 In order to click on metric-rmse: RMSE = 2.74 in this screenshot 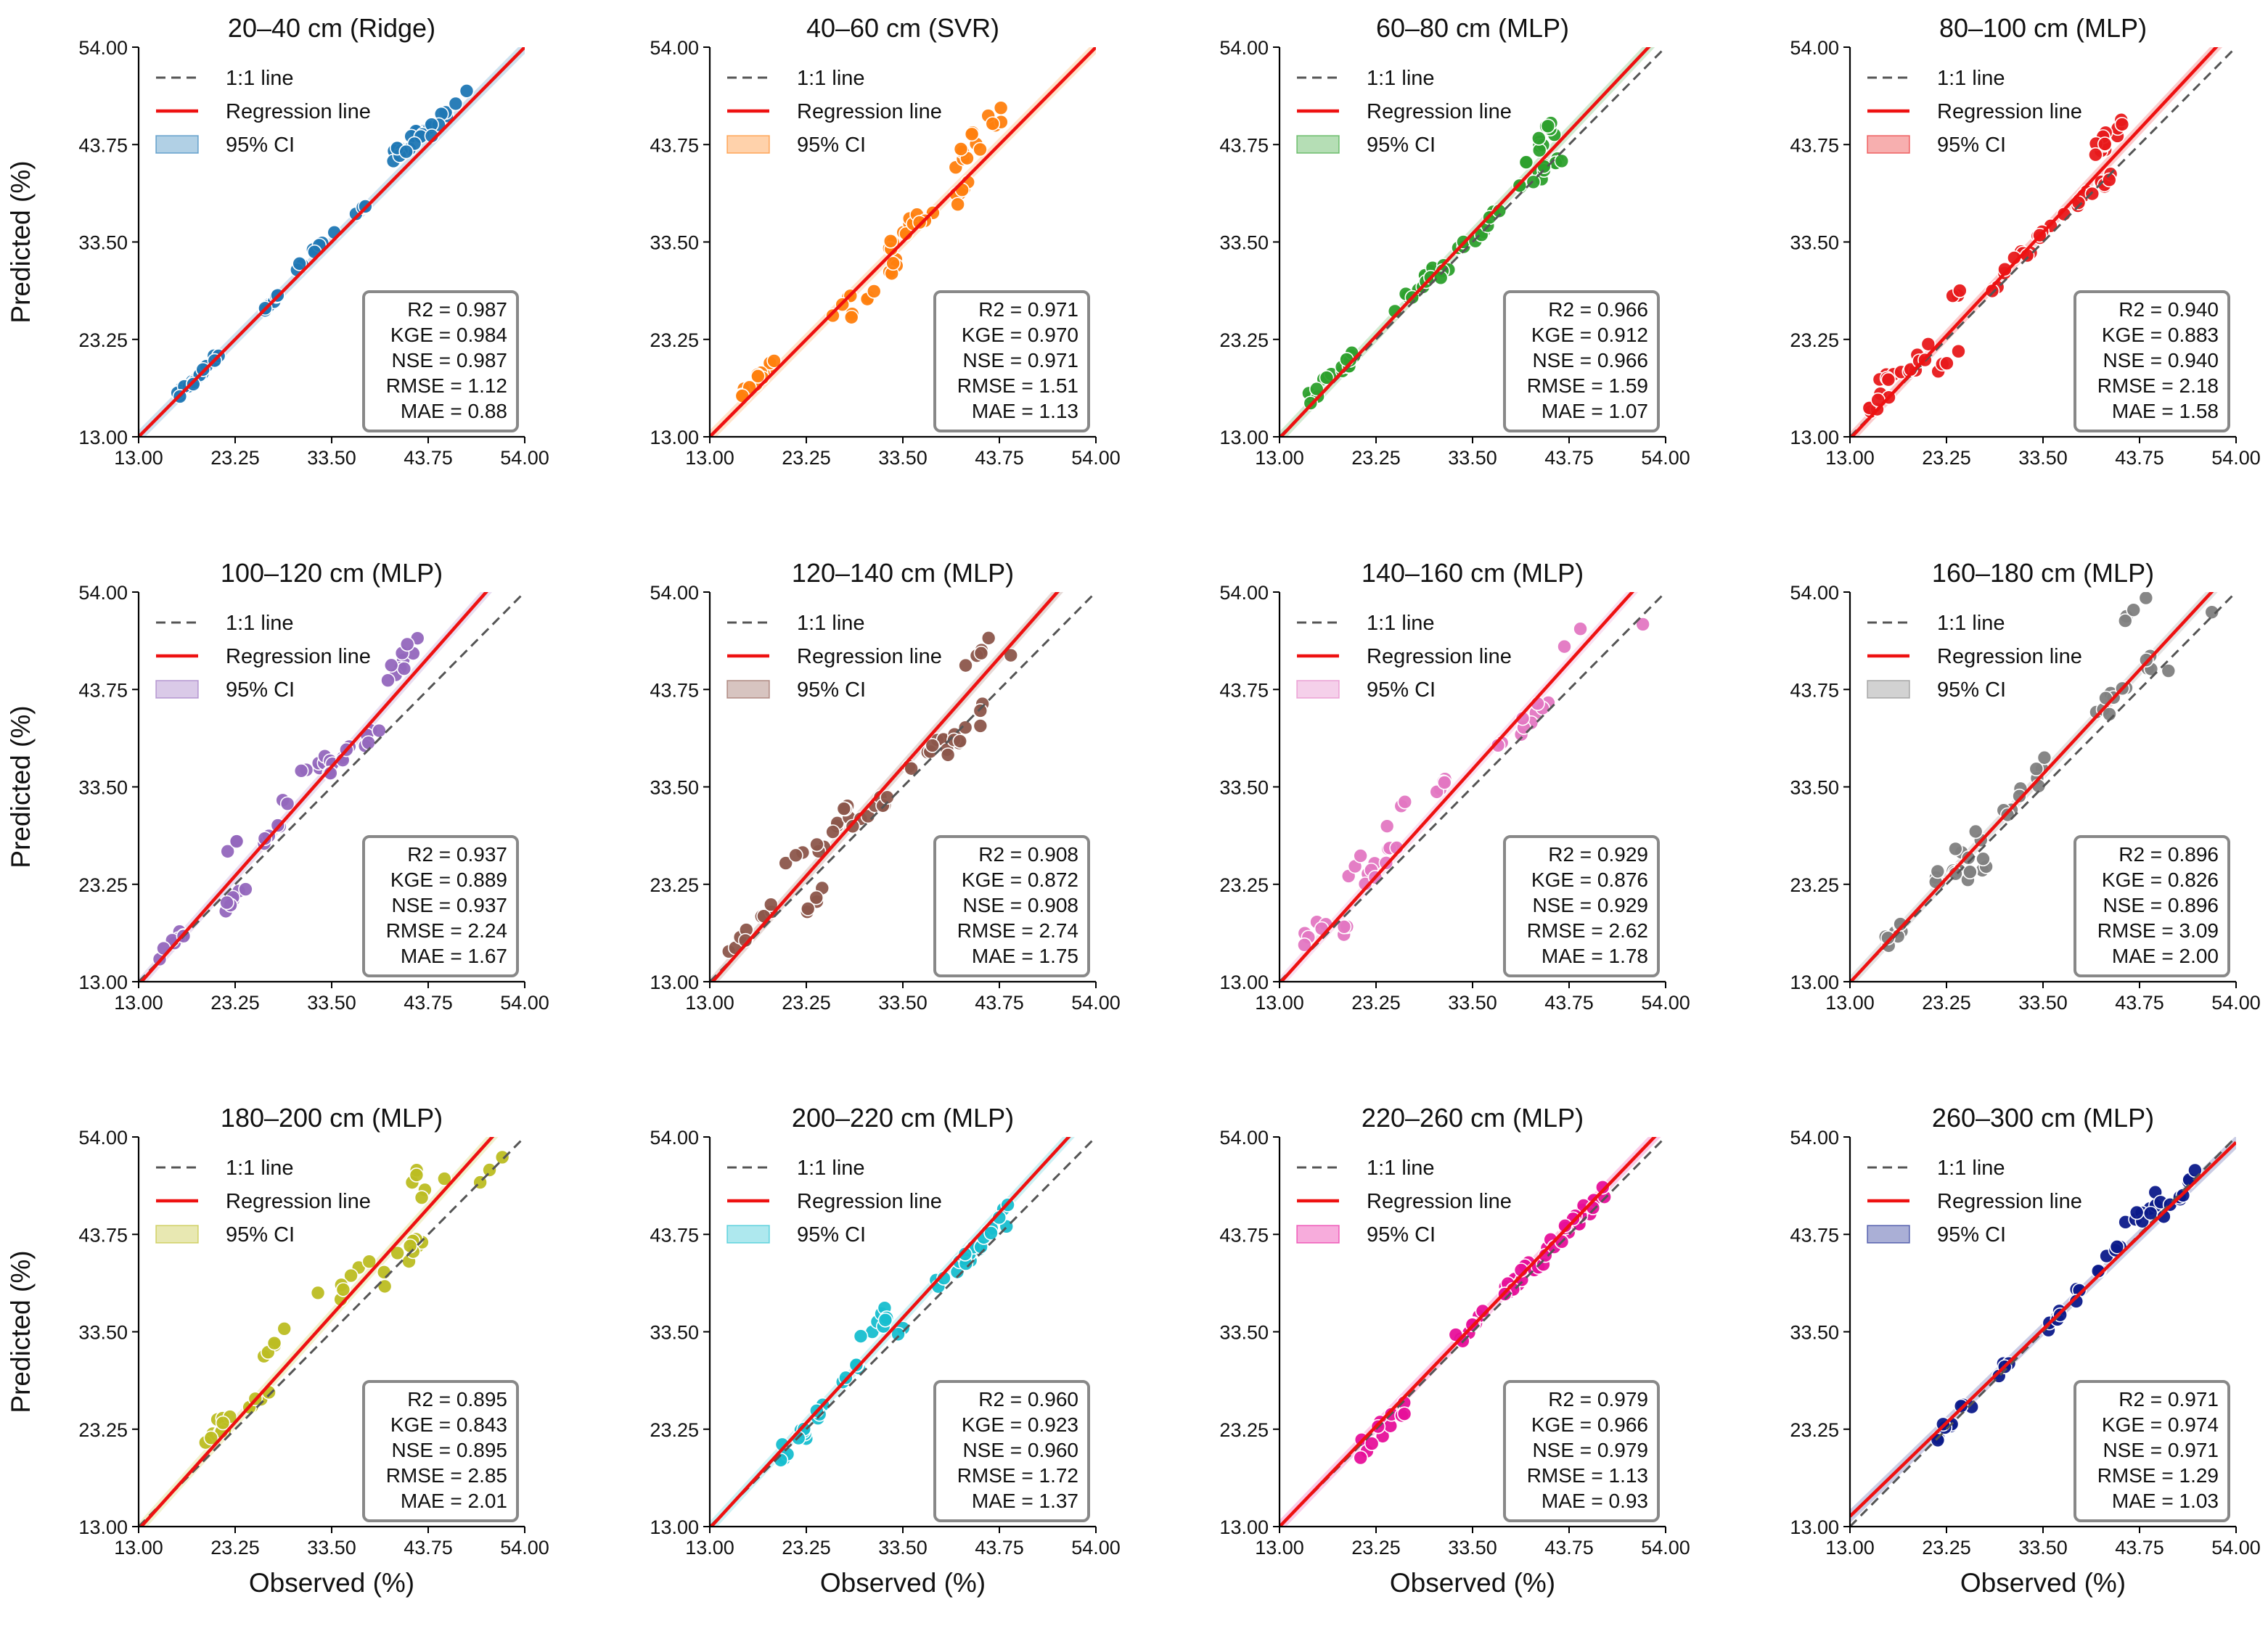, I will do `click(1017, 931)`.